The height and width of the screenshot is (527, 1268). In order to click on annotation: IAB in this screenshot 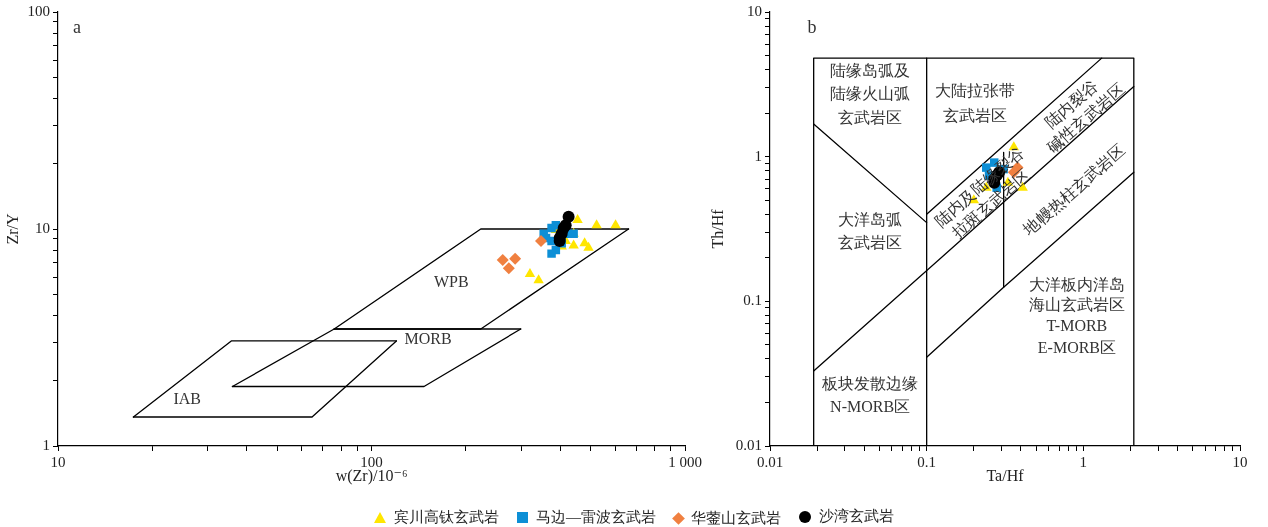, I will do `click(187, 398)`.